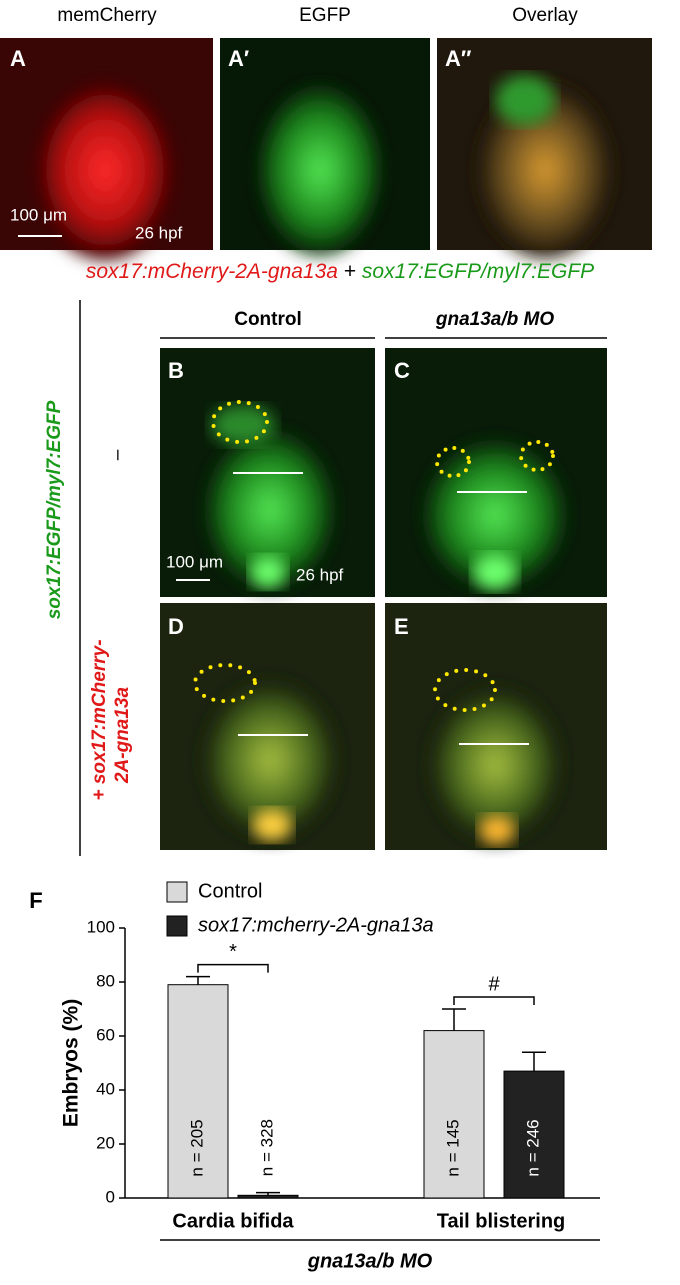 This screenshot has width=680, height=1285. Describe the element at coordinates (402, 370) in the screenshot. I see `panel-letter: C` at that location.